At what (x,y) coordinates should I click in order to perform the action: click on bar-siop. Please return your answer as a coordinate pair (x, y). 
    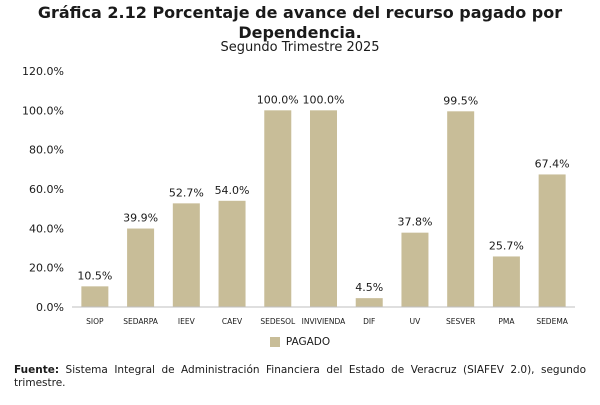
    Looking at the image, I should click on (95, 296).